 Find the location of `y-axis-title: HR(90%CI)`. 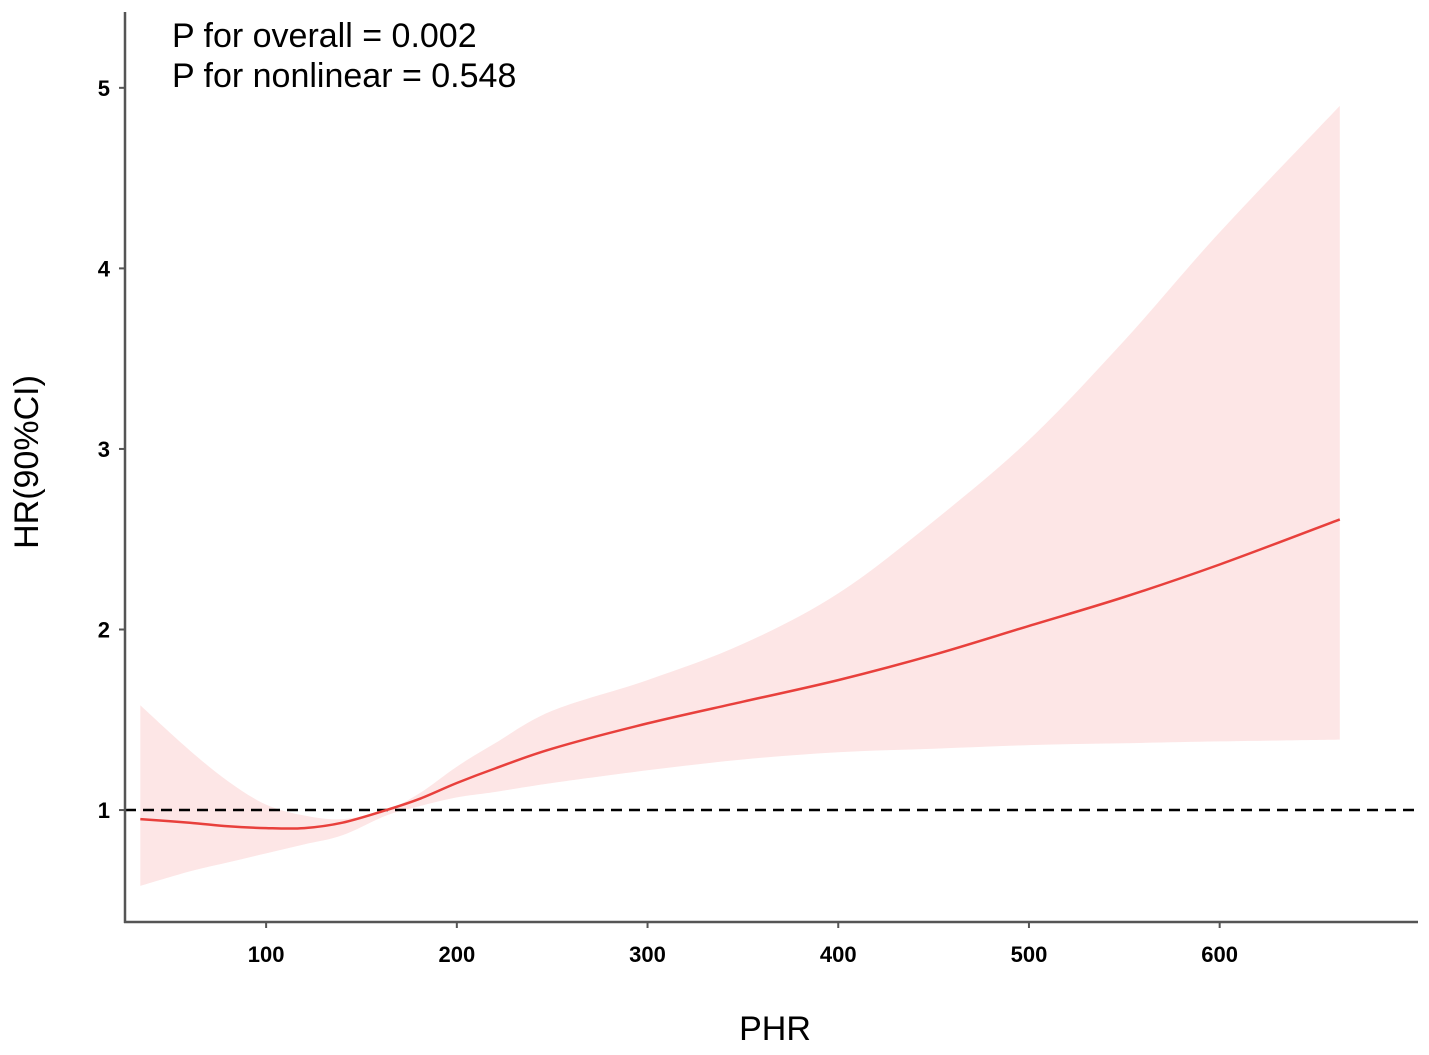

y-axis-title: HR(90%CI) is located at coordinates (27, 462).